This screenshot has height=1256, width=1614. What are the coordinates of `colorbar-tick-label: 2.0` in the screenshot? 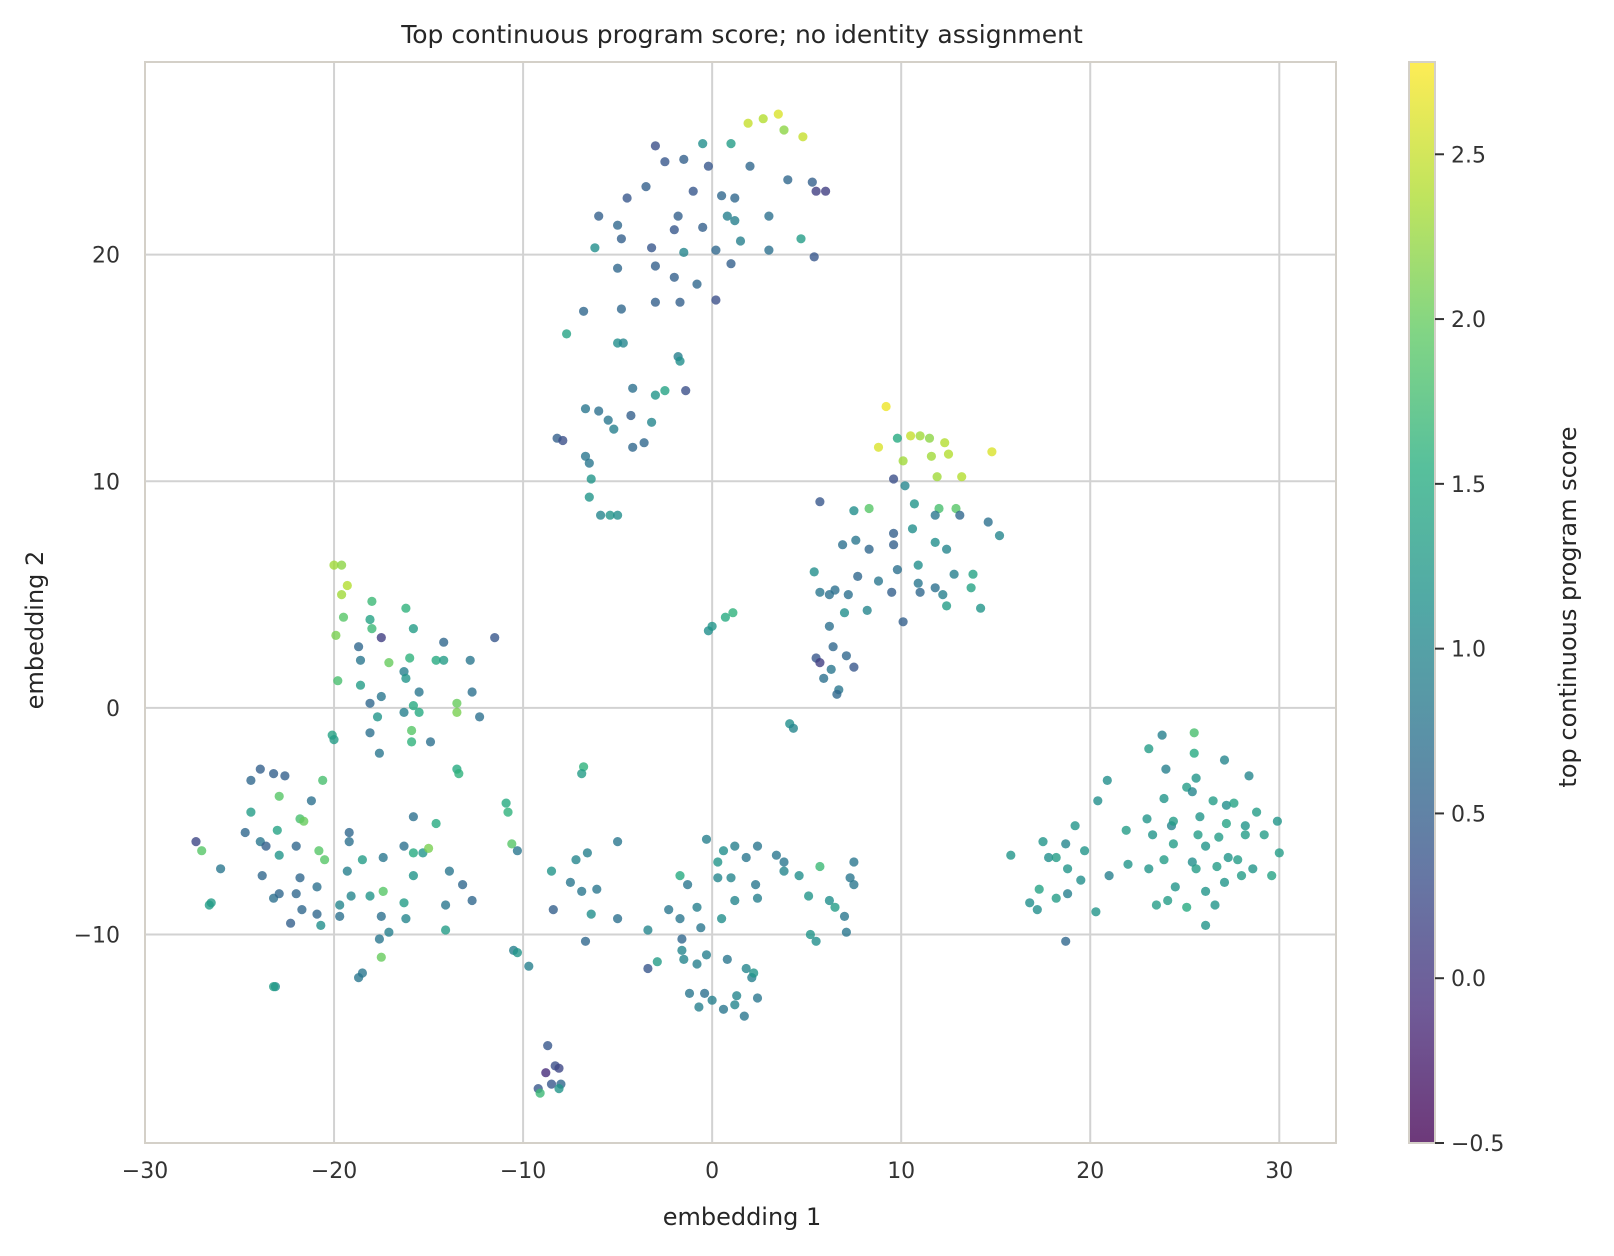 It's located at (1468, 320).